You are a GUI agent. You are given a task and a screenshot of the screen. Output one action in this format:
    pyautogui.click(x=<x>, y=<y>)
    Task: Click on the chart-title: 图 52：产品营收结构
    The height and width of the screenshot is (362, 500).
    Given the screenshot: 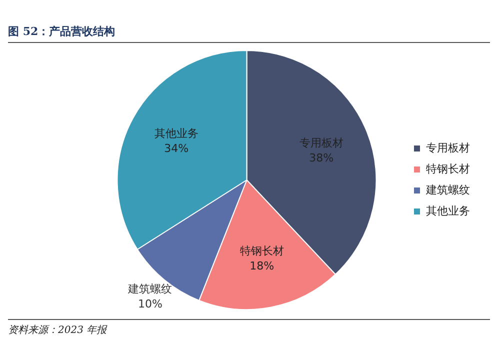 What is the action you would take?
    pyautogui.click(x=249, y=33)
    